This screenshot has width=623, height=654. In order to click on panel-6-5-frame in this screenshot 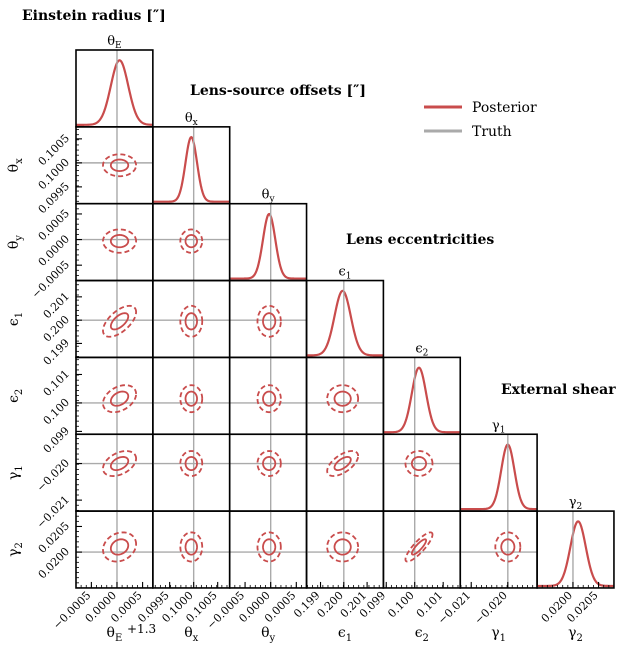, I will do `click(498, 549)`.